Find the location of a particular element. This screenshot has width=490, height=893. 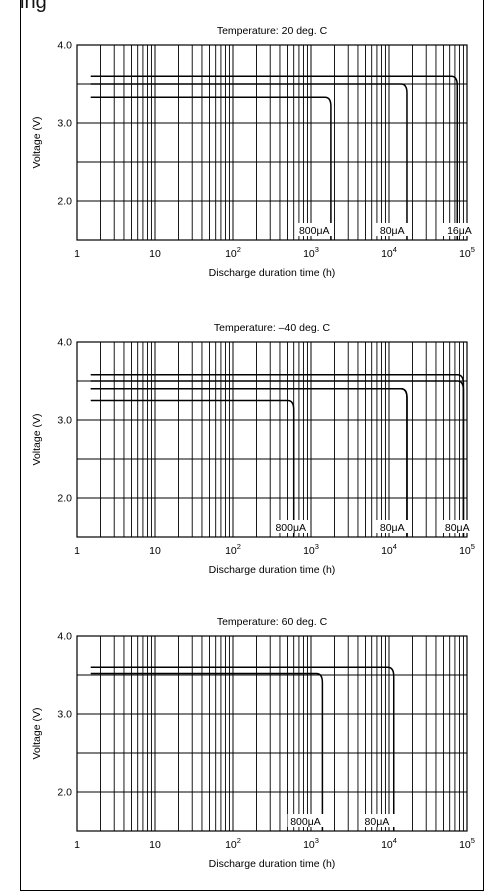

chart-title: Temperature: –40 deg. C is located at coordinates (272, 328).